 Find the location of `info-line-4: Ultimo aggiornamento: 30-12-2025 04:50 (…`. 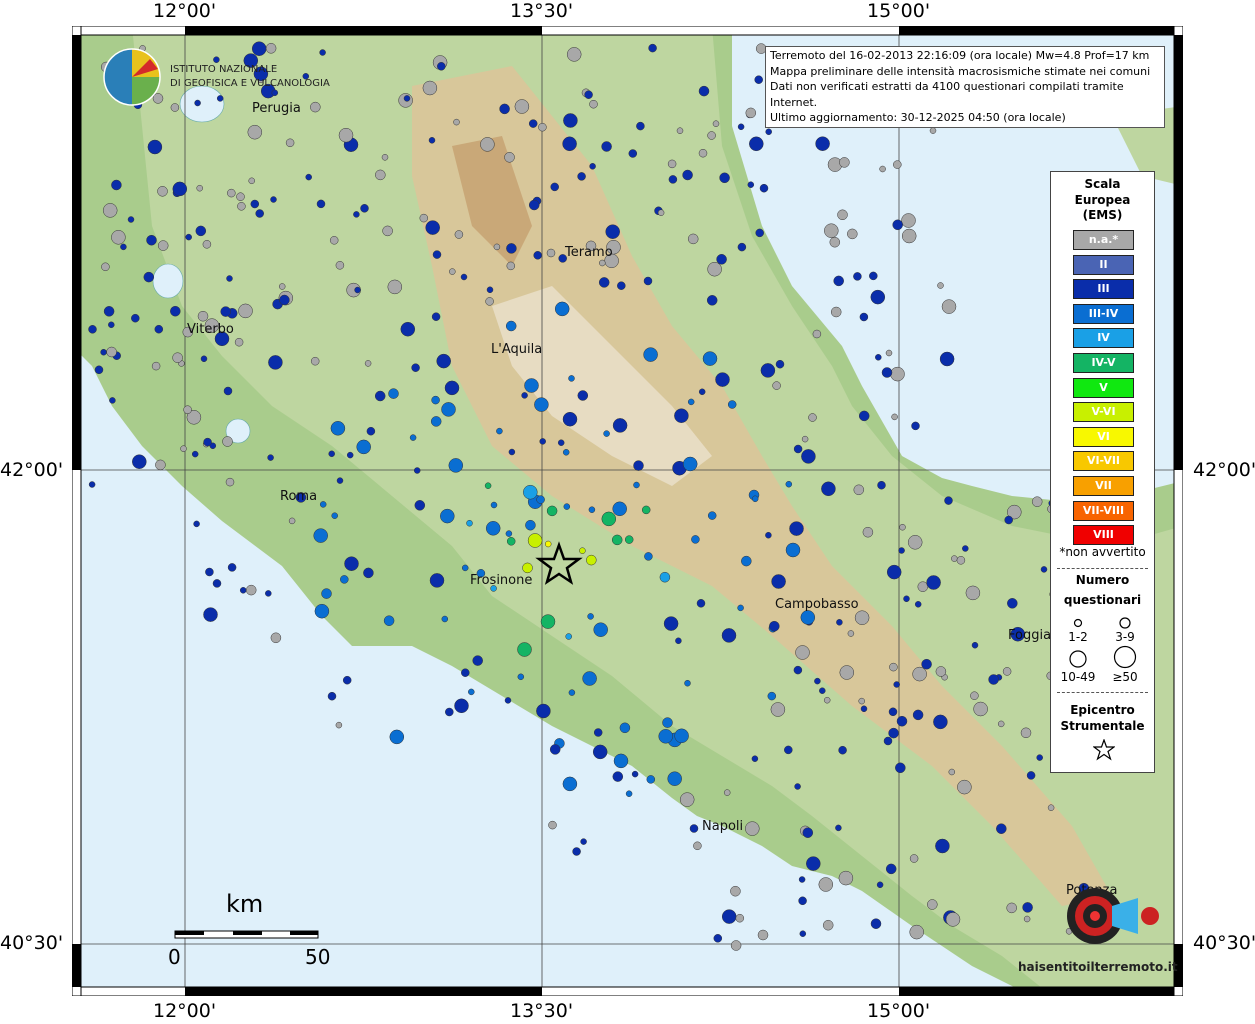

info-line-4: Ultimo aggiornamento: 30-12-2025 04:50 (… is located at coordinates (918, 117).